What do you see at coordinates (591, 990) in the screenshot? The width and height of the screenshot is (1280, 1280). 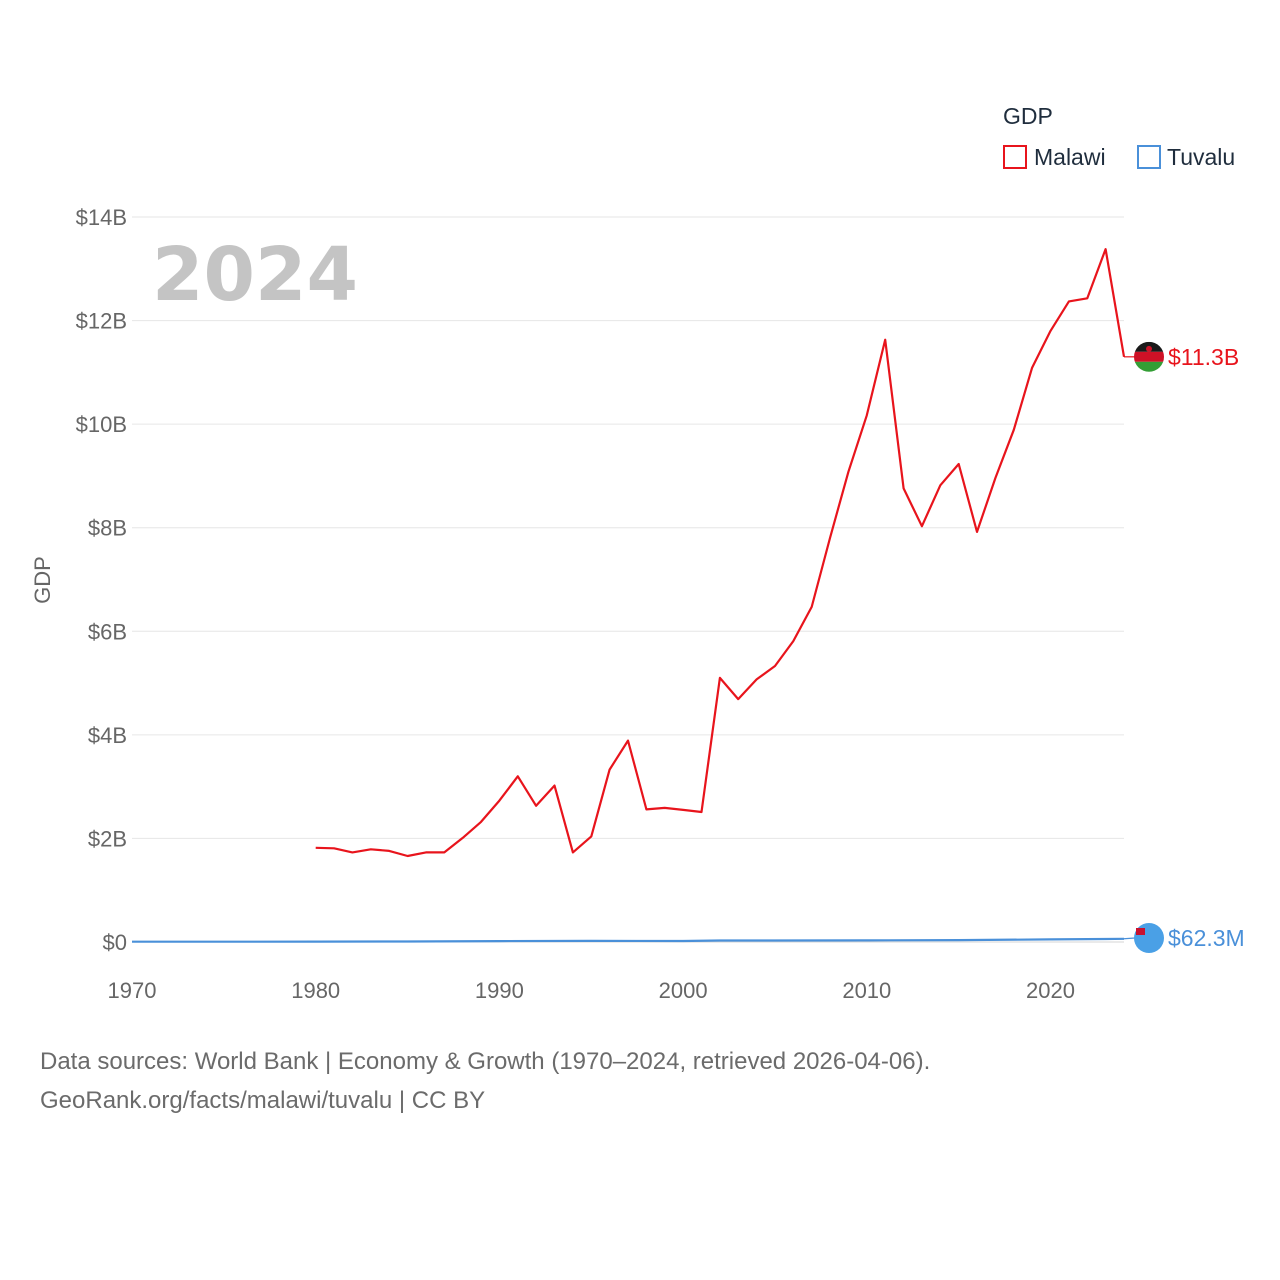 I see `x-tick-labels: 1970 1980 1990 2000 2010 2020` at bounding box center [591, 990].